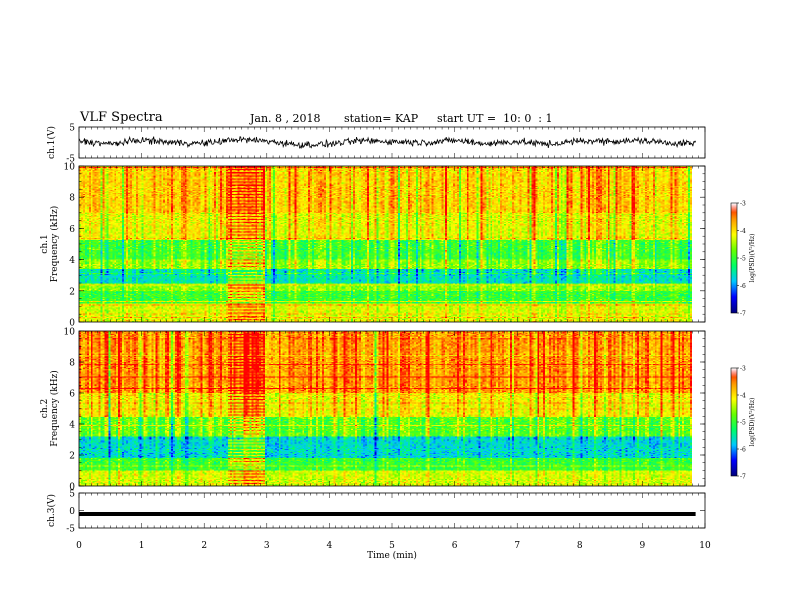  Describe the element at coordinates (392, 546) in the screenshot. I see `x-tick-label: 5` at that location.